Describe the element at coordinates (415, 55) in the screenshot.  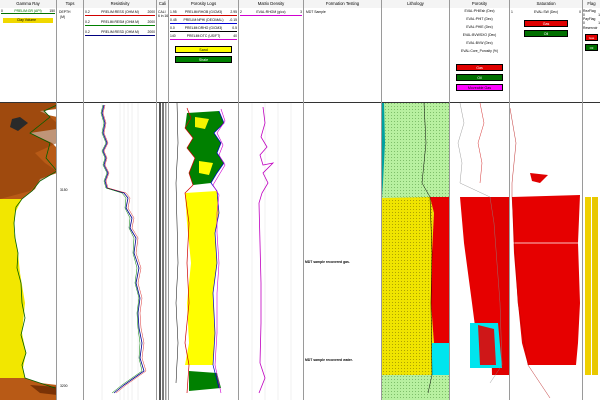
I see `lithology-header` at that location.